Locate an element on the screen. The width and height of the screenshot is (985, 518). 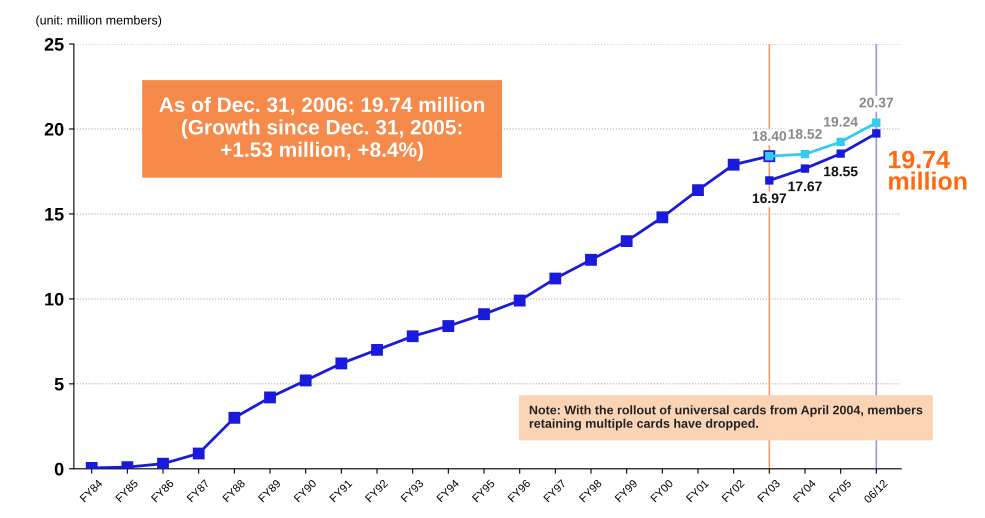
data-label: 16.97 is located at coordinates (769, 198).